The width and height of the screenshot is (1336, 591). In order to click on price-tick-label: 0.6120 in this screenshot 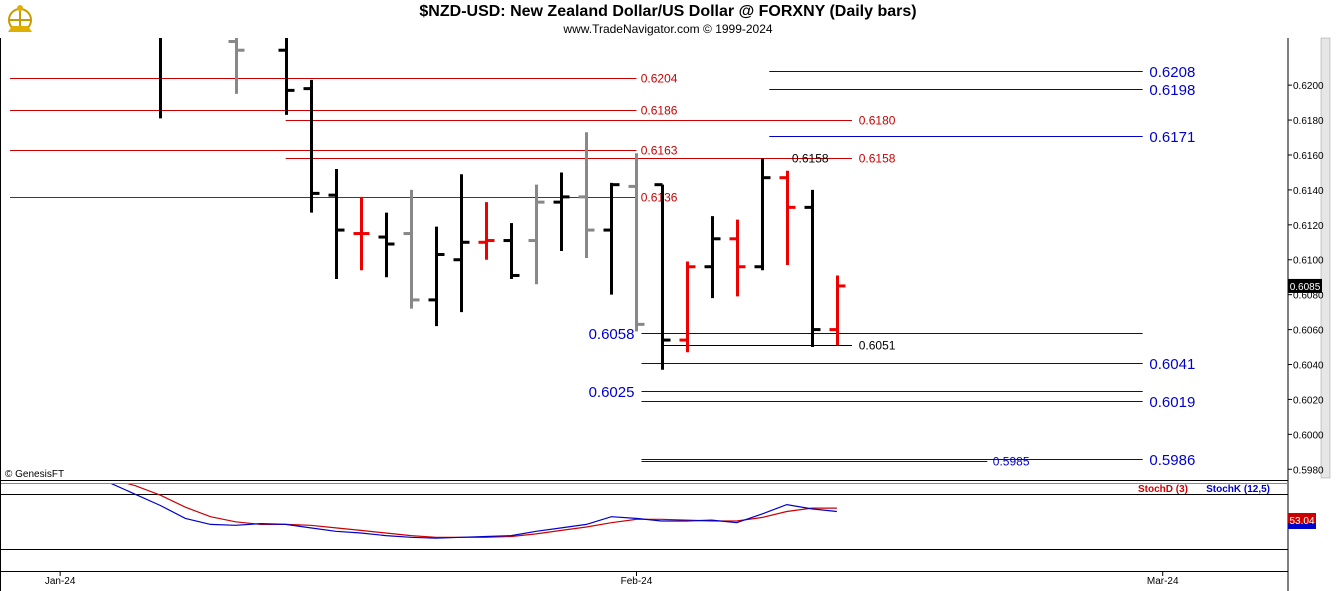, I will do `click(1308, 226)`.